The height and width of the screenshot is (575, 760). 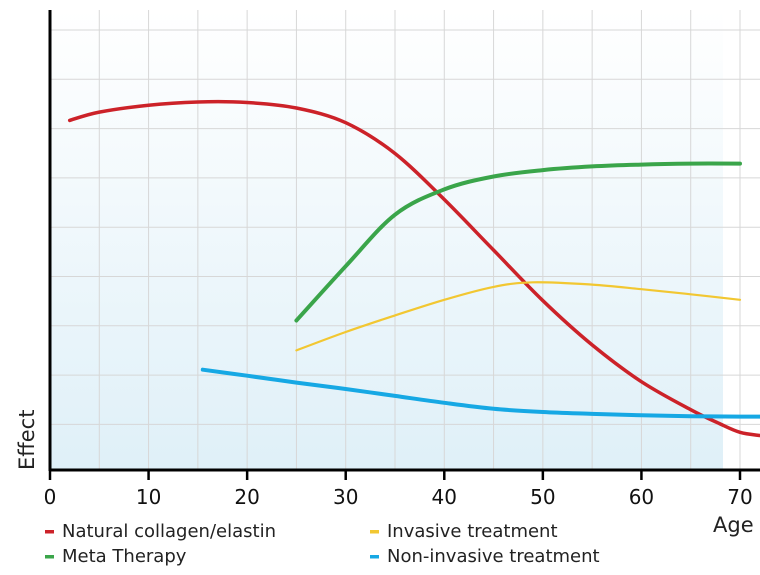 What do you see at coordinates (50, 497) in the screenshot?
I see `x-tick-label: 0` at bounding box center [50, 497].